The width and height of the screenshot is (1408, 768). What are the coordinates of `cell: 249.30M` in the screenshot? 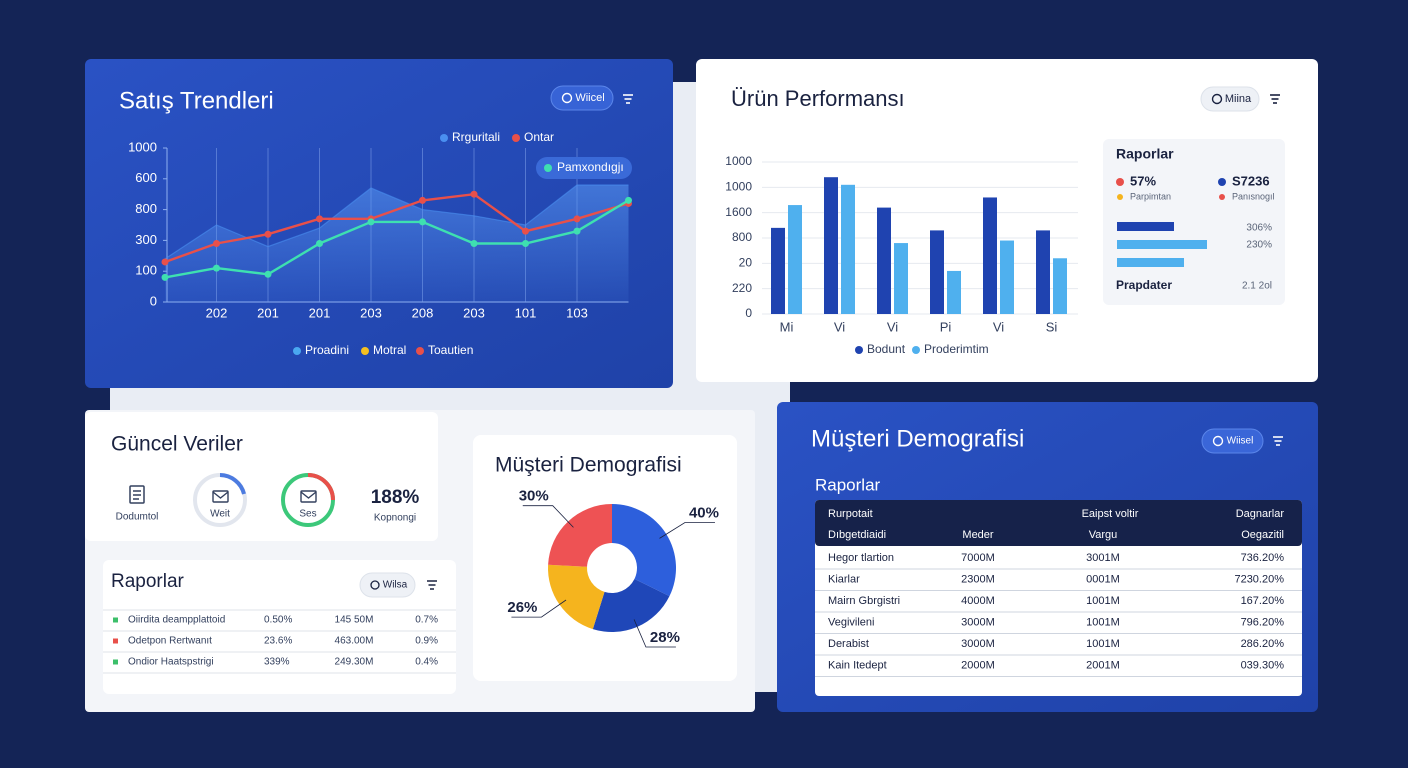 It's located at (354, 662).